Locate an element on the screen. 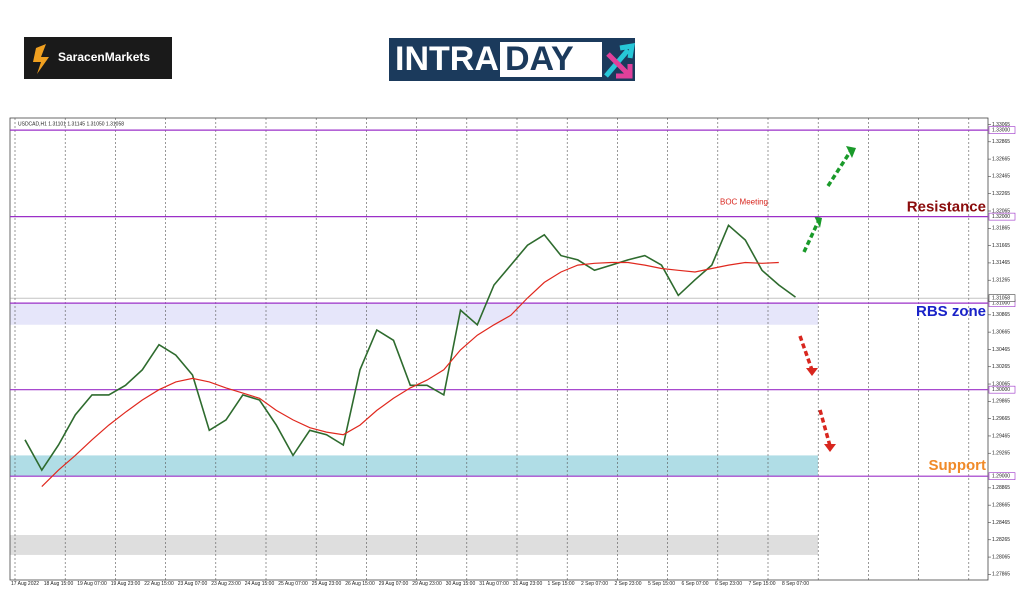 This screenshot has height=592, width=1024. y-tick-label: 1.31665 is located at coordinates (1001, 246).